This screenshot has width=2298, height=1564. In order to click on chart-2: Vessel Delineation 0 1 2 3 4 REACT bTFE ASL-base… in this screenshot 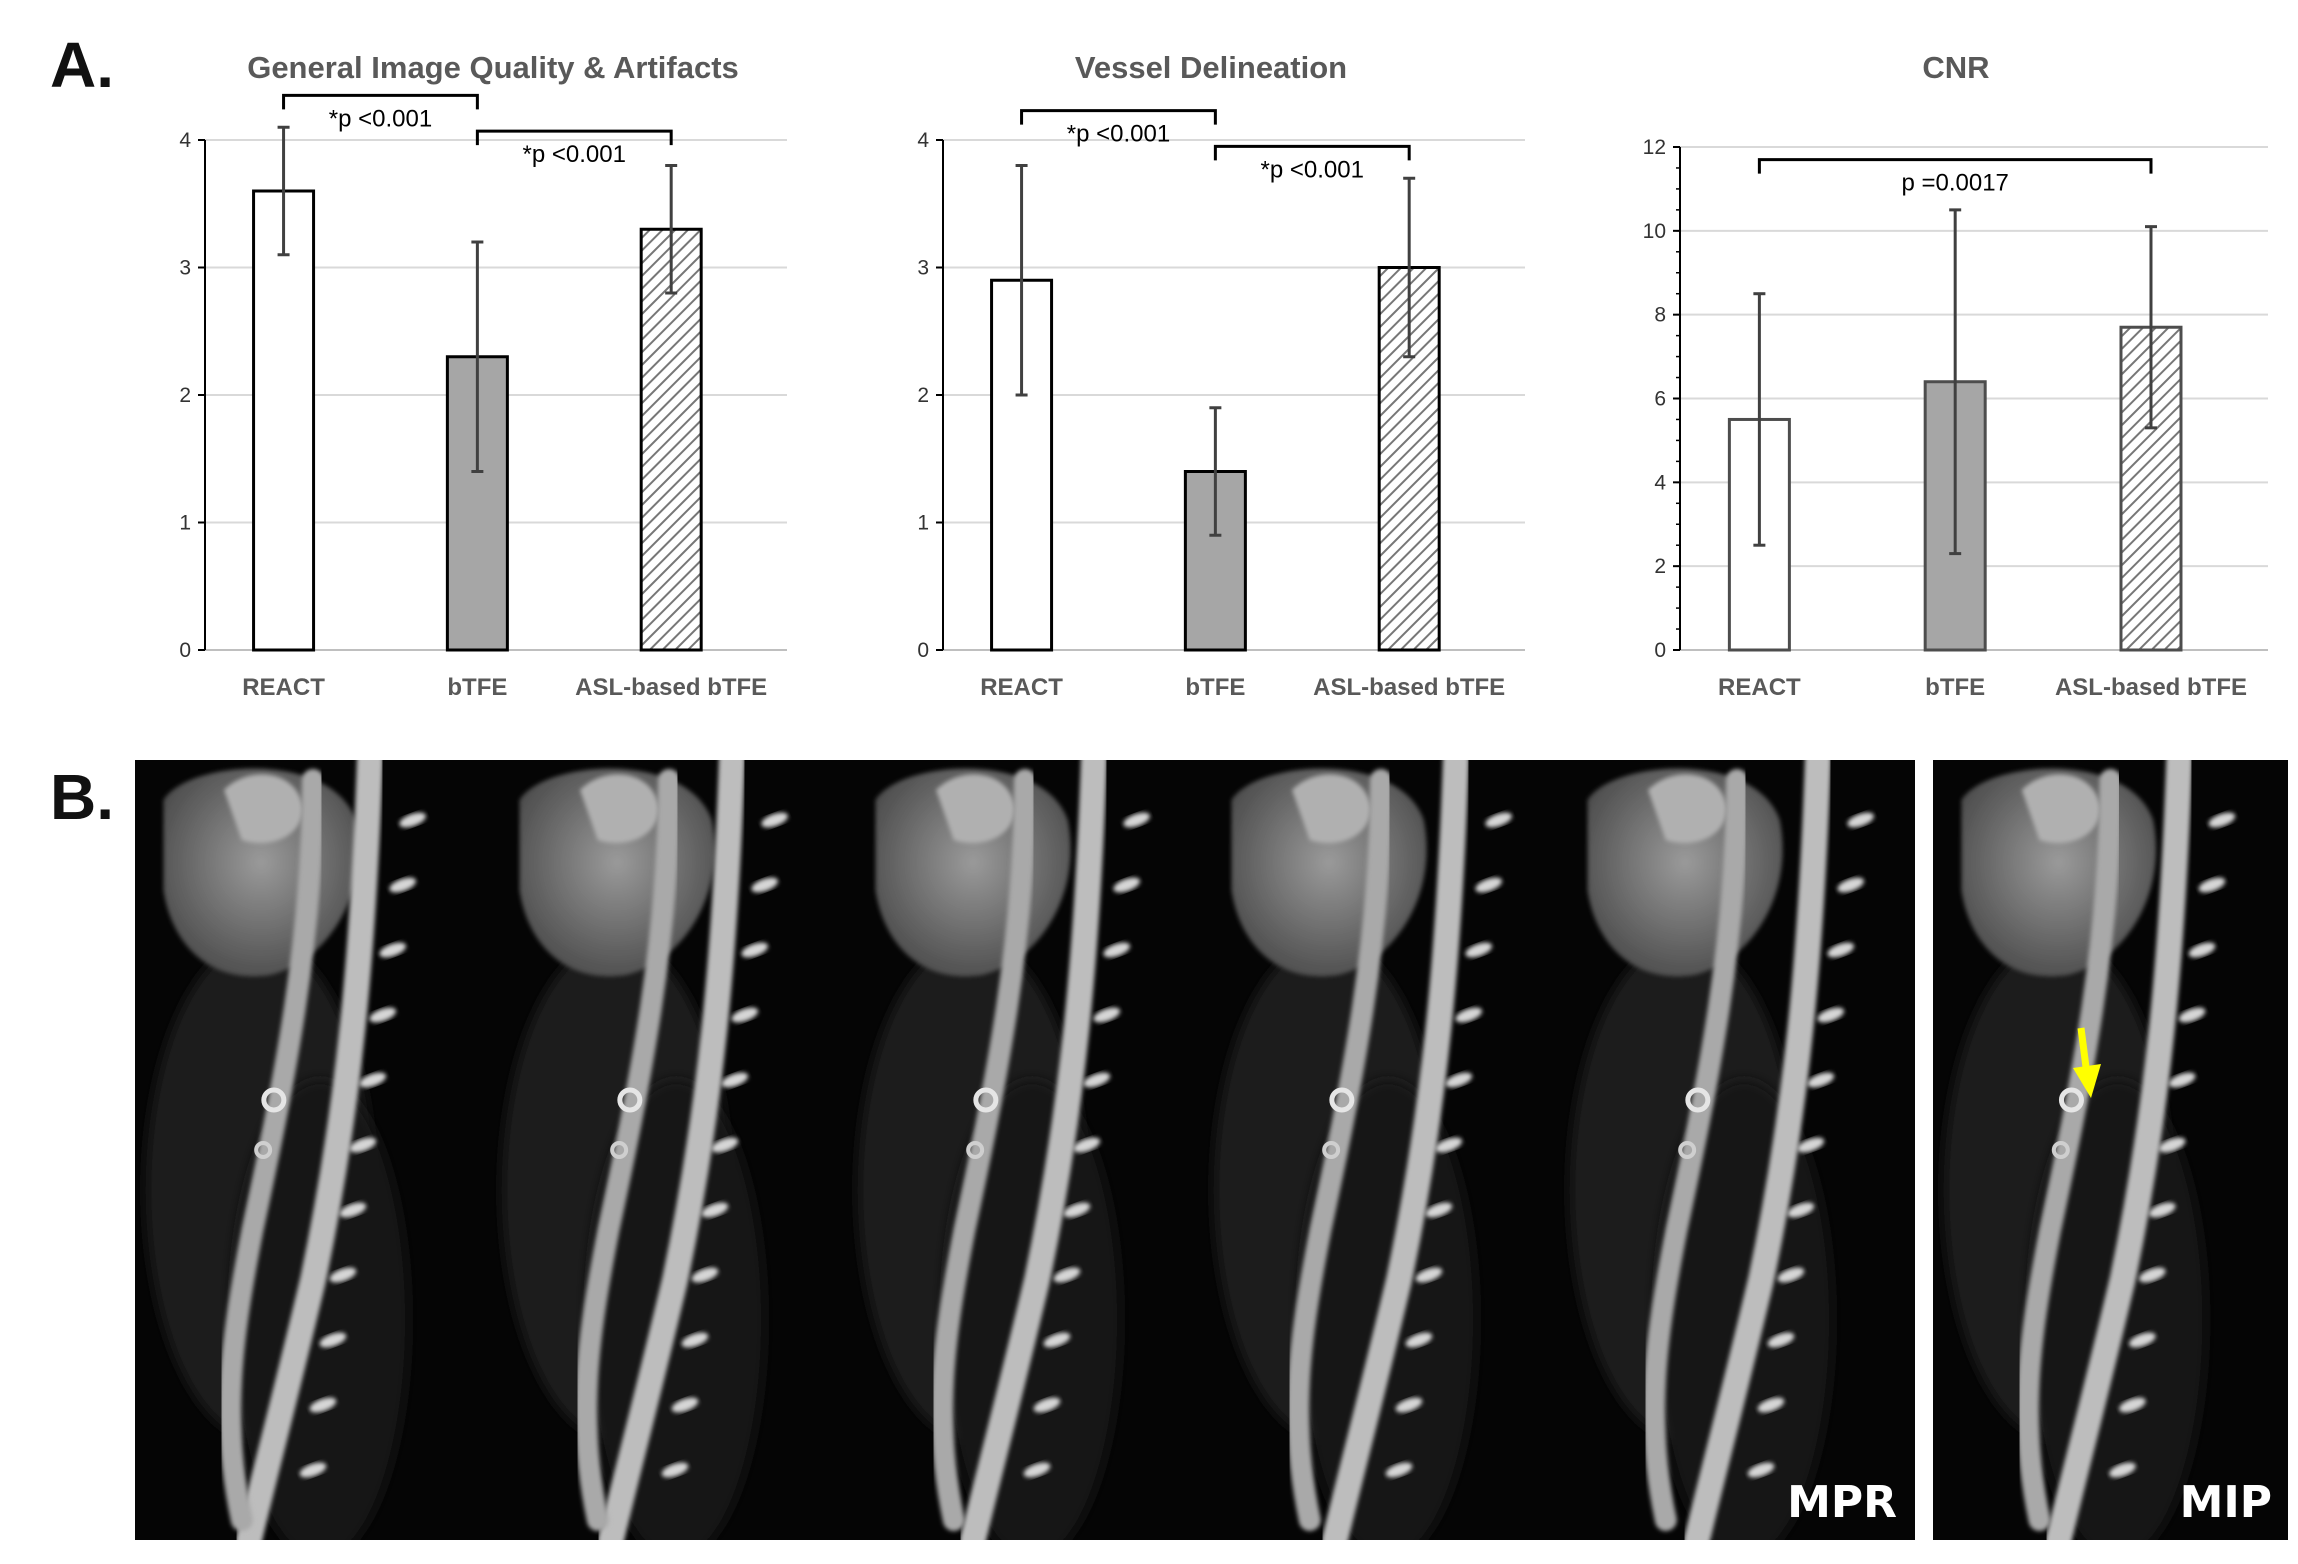, I will do `click(1221, 375)`.